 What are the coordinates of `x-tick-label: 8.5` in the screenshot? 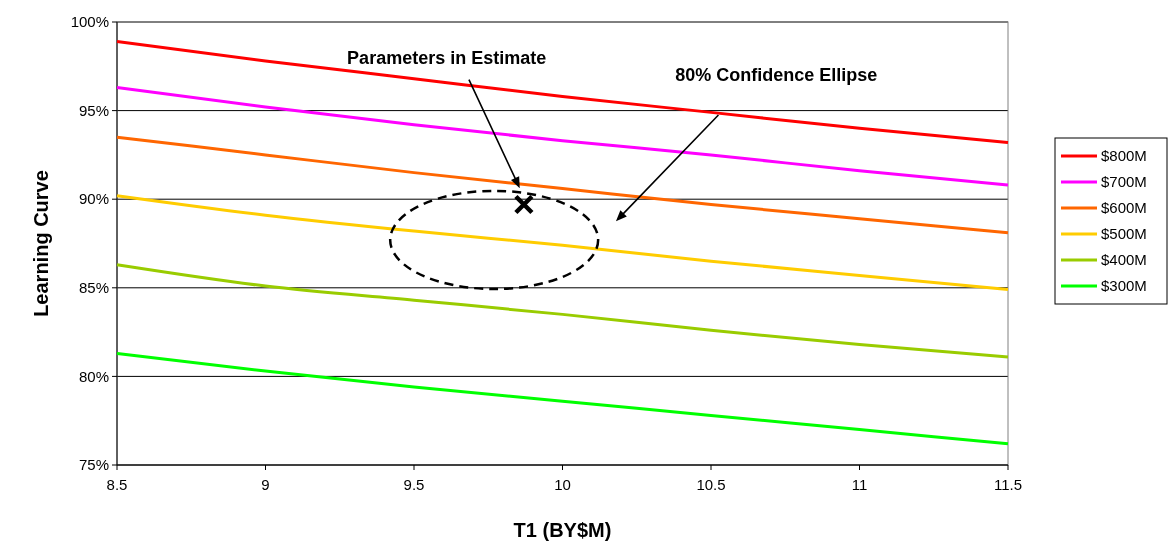 It's located at (117, 484).